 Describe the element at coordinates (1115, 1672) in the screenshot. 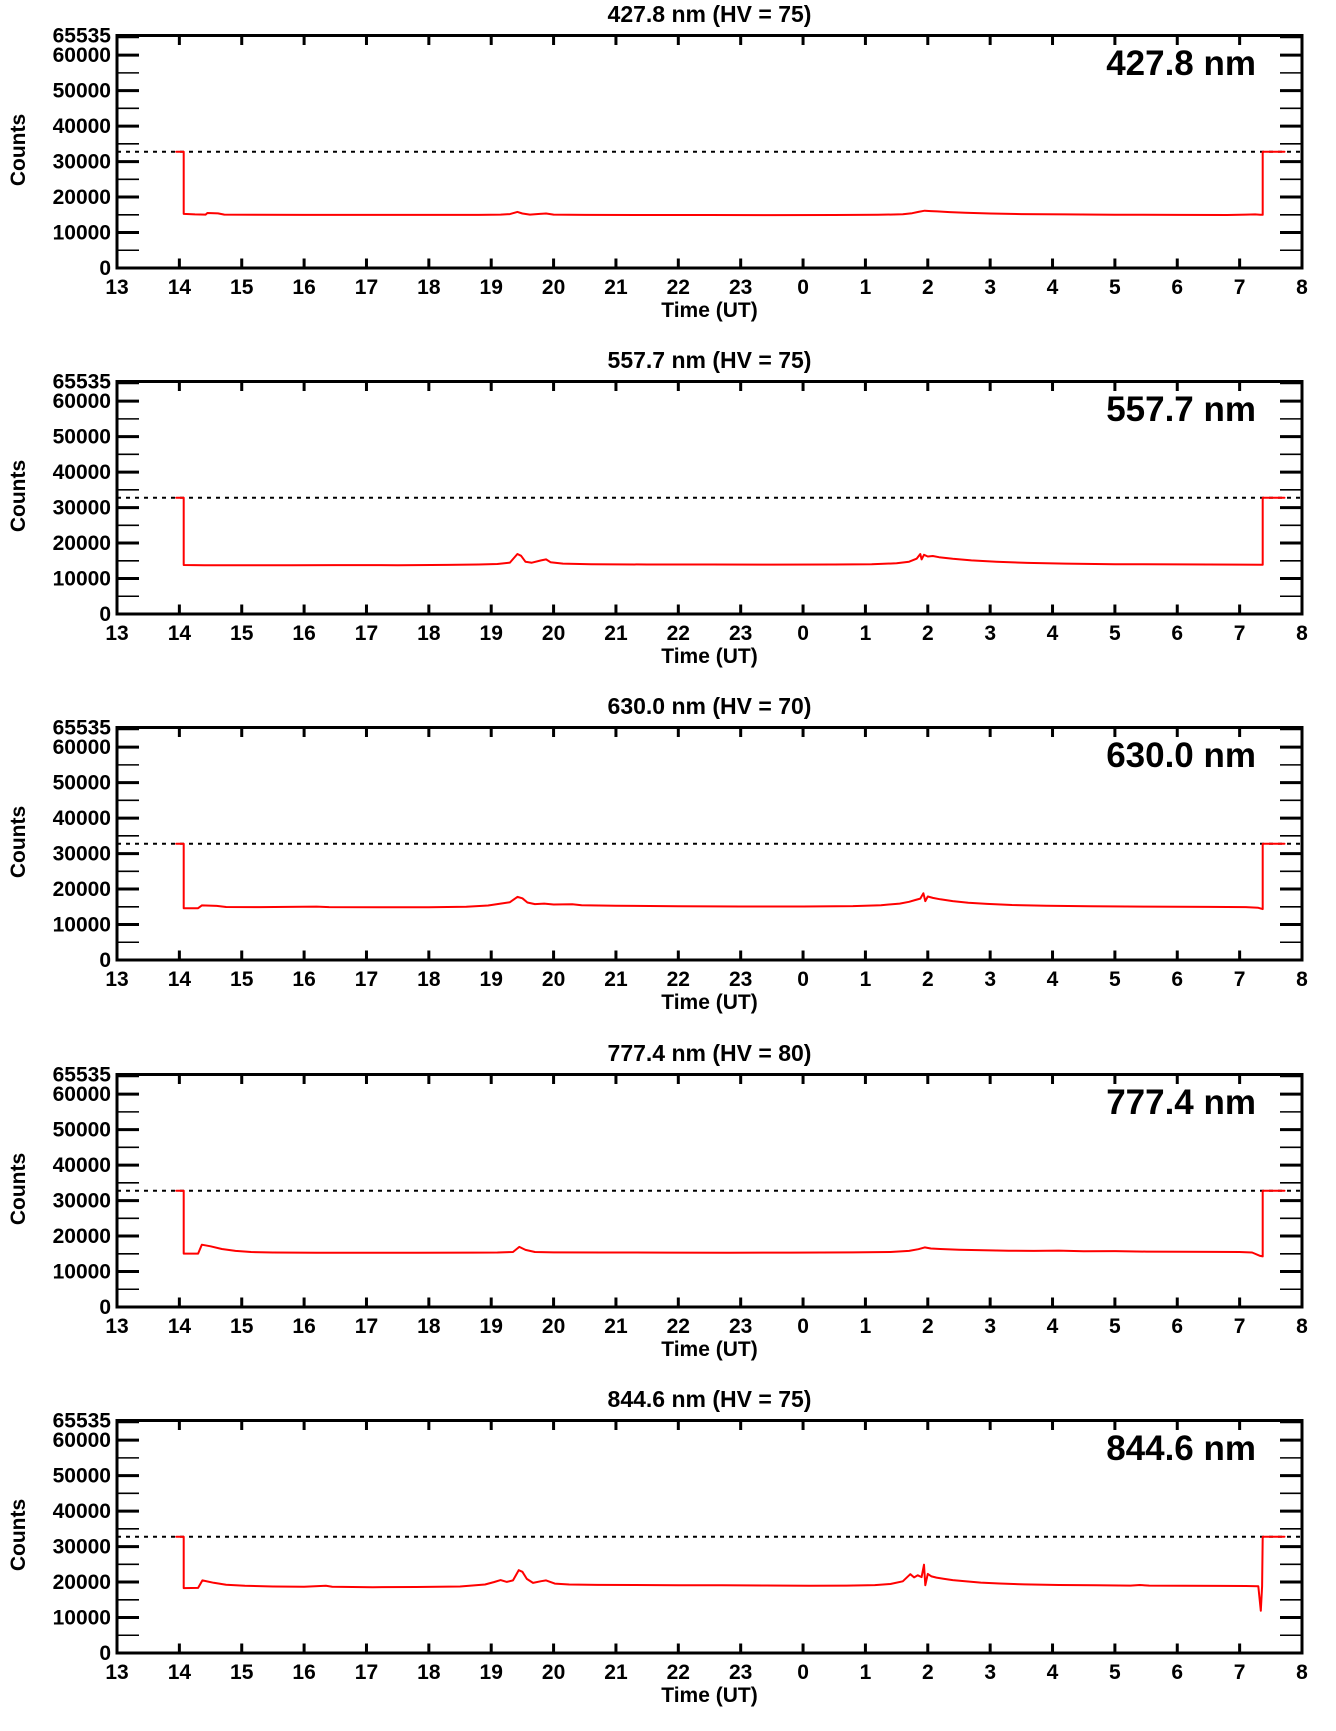

I see `x-tick-label: 5` at that location.